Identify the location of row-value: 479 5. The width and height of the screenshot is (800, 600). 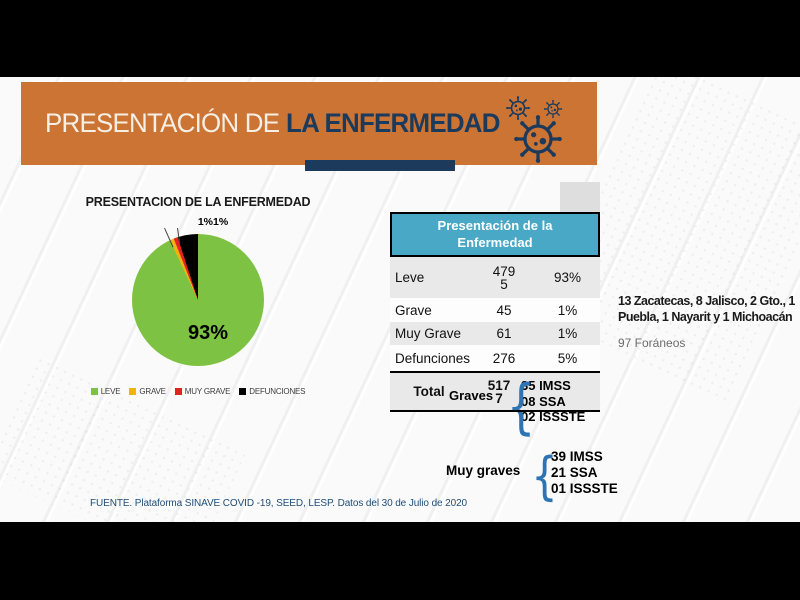
(504, 277).